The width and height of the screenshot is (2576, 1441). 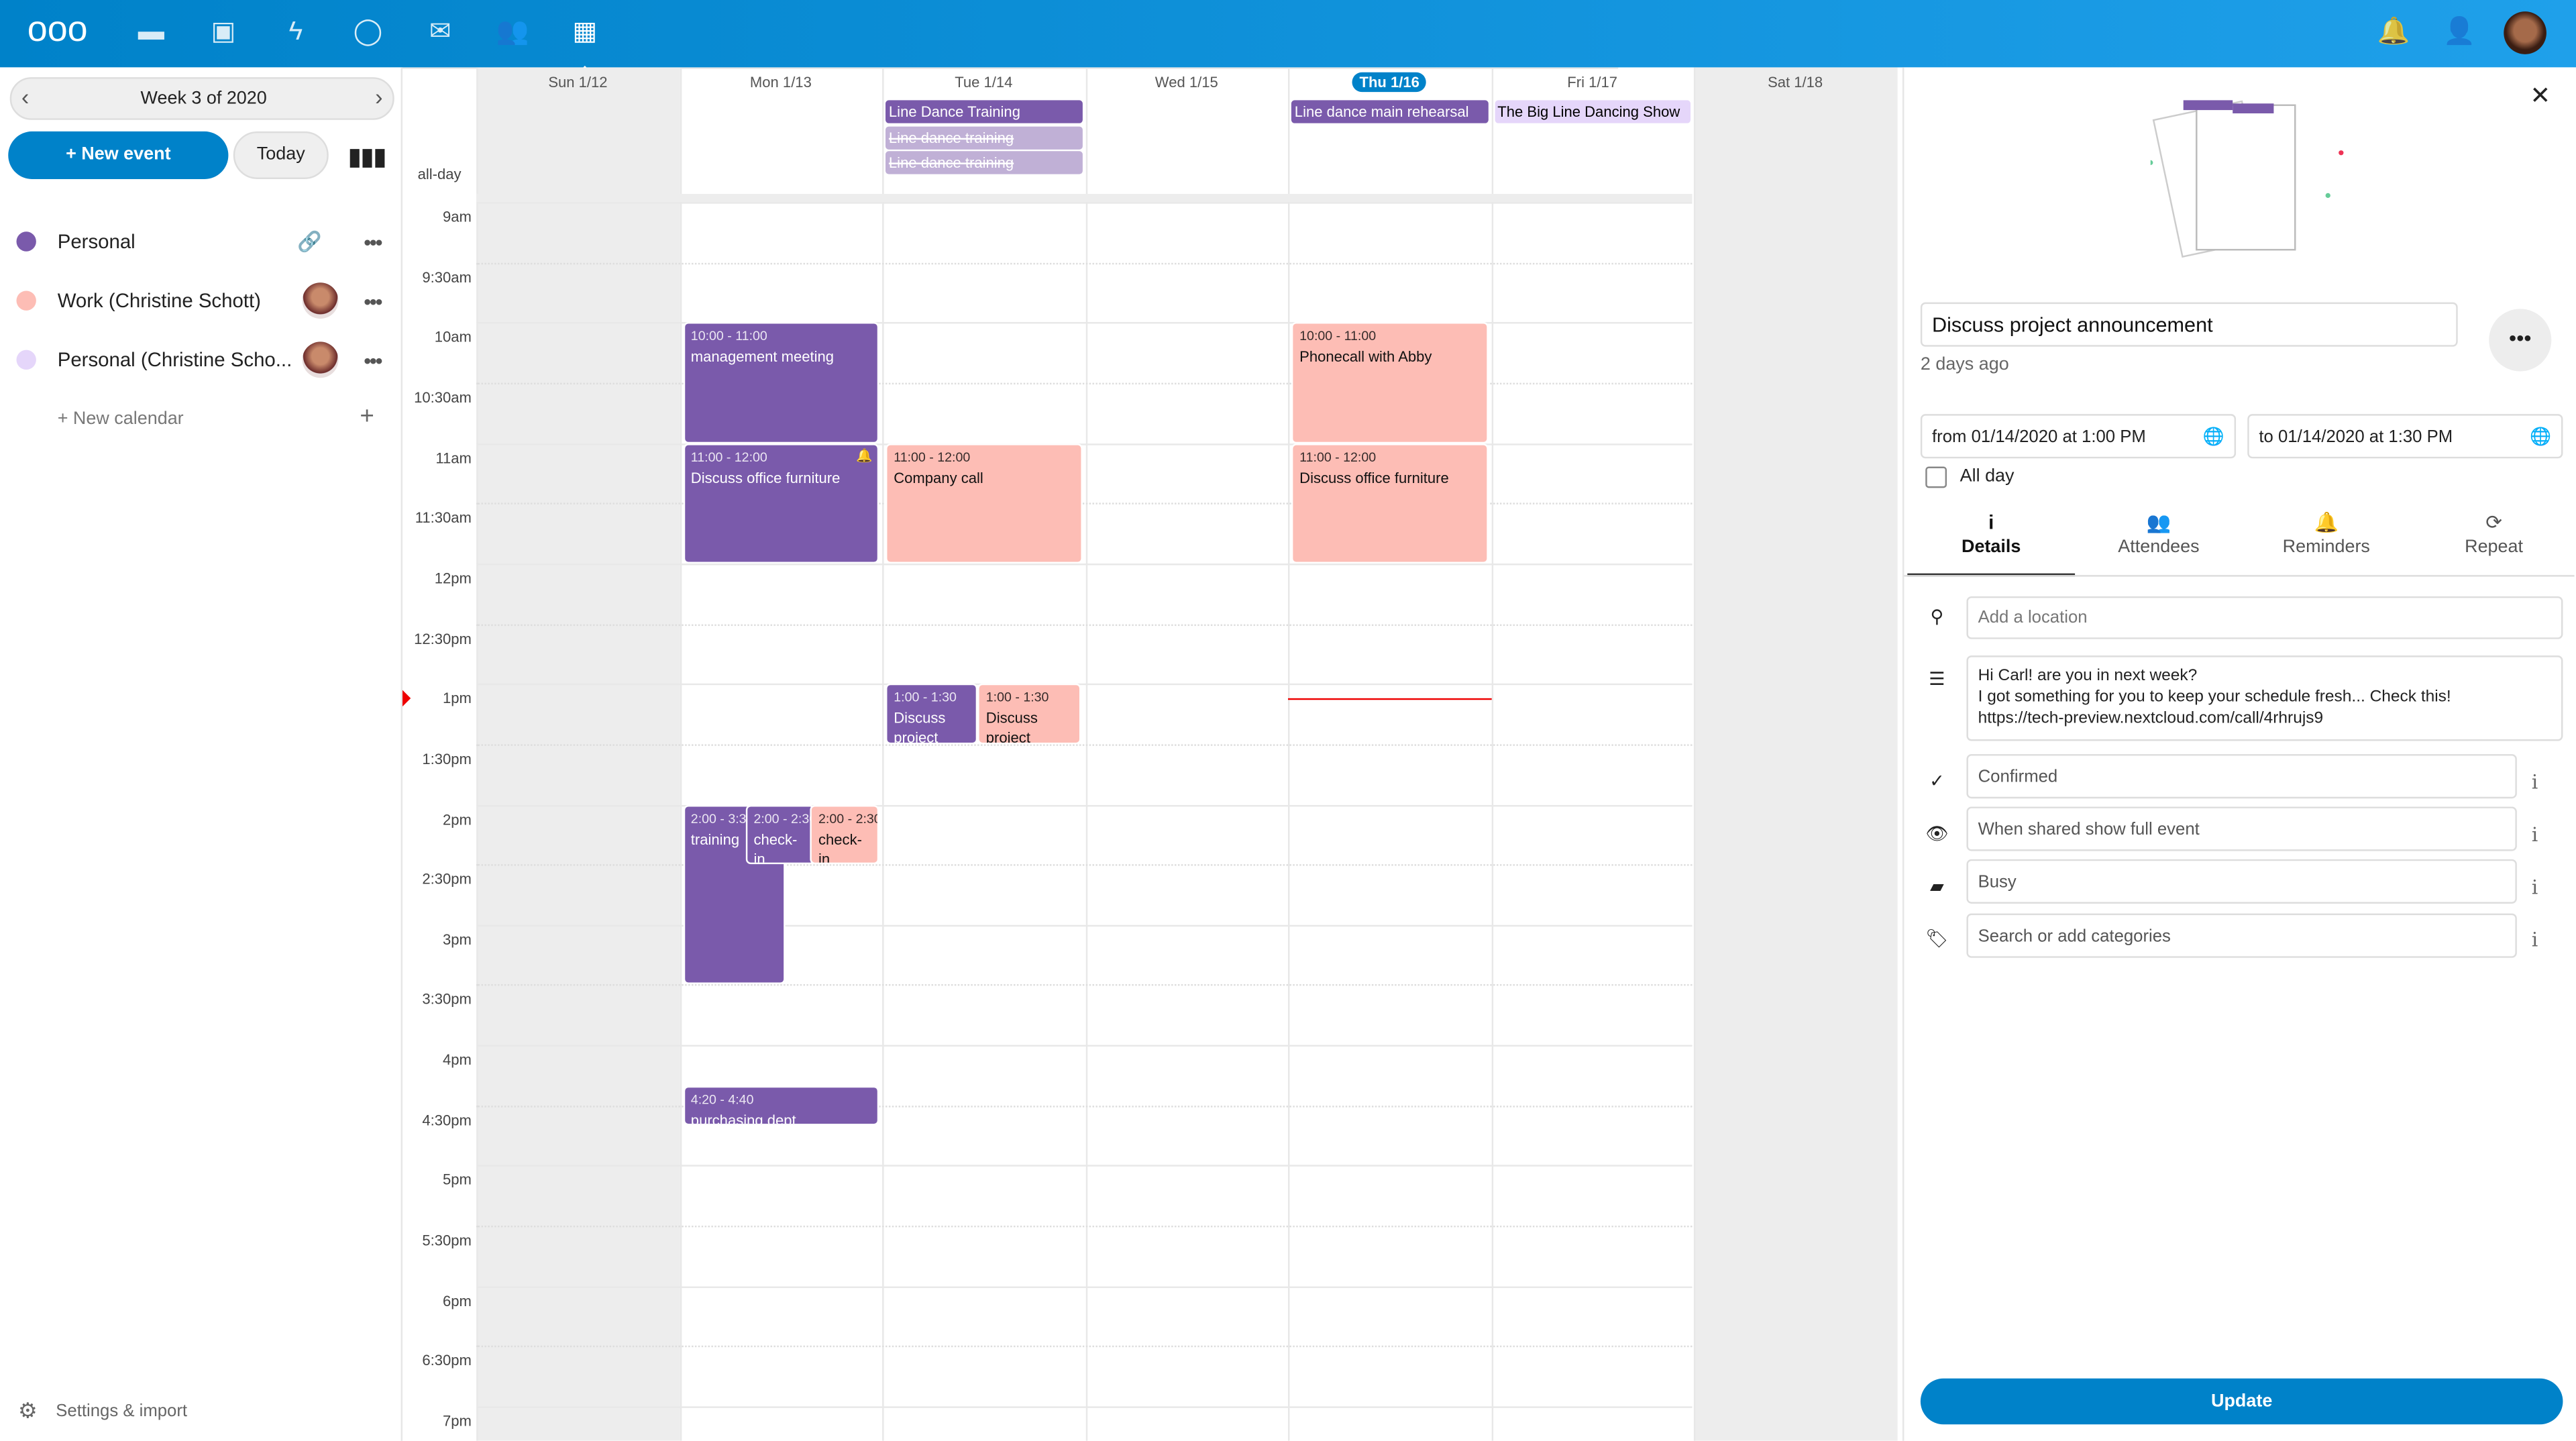 I want to click on user-avatar, so click(x=2525, y=32).